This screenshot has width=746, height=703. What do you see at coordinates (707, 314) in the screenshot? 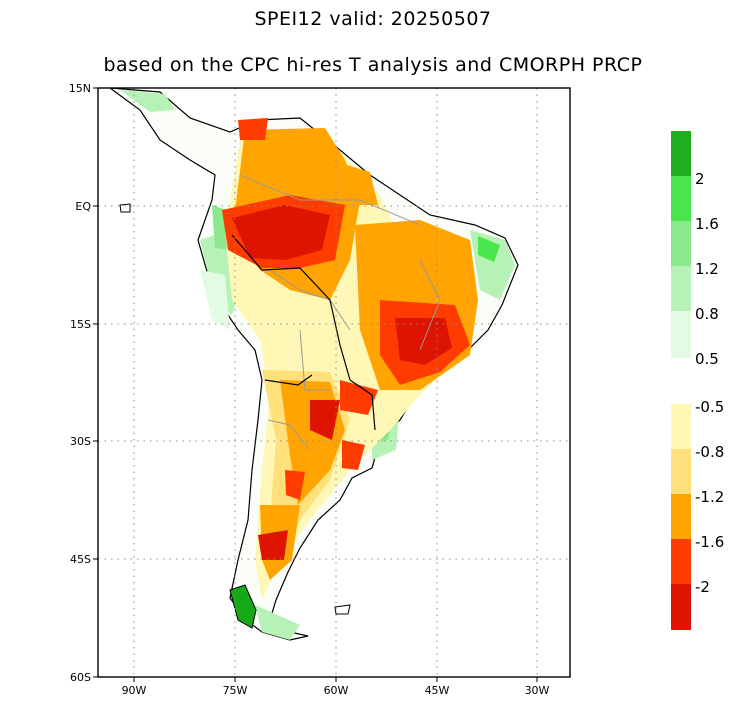
I see `colorbar-label: 0.8` at bounding box center [707, 314].